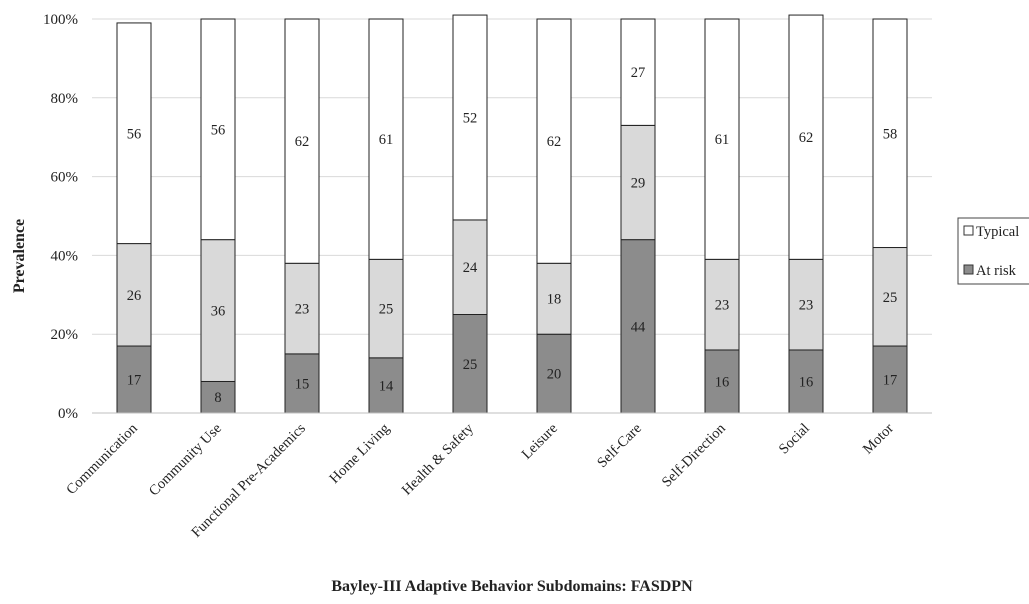 This screenshot has width=1029, height=604. I want to click on data-label-9-1: 25, so click(890, 298).